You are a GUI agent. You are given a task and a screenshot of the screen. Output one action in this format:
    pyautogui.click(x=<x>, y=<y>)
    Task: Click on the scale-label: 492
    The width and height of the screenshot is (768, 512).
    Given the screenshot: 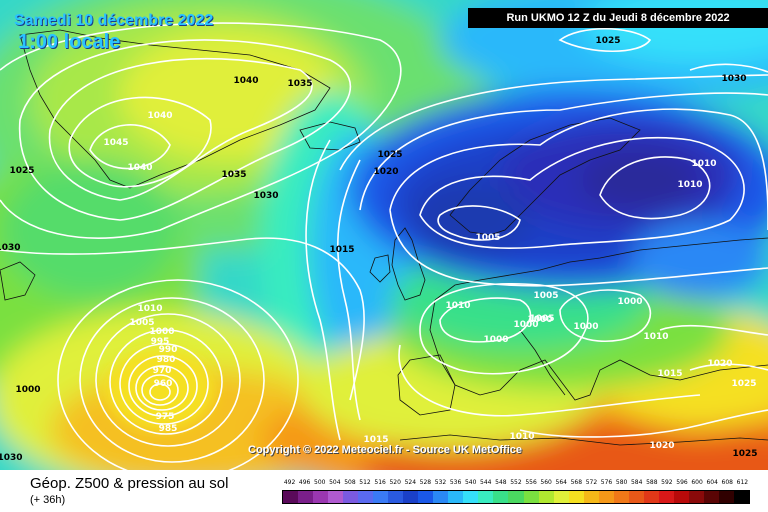 What is the action you would take?
    pyautogui.click(x=289, y=482)
    